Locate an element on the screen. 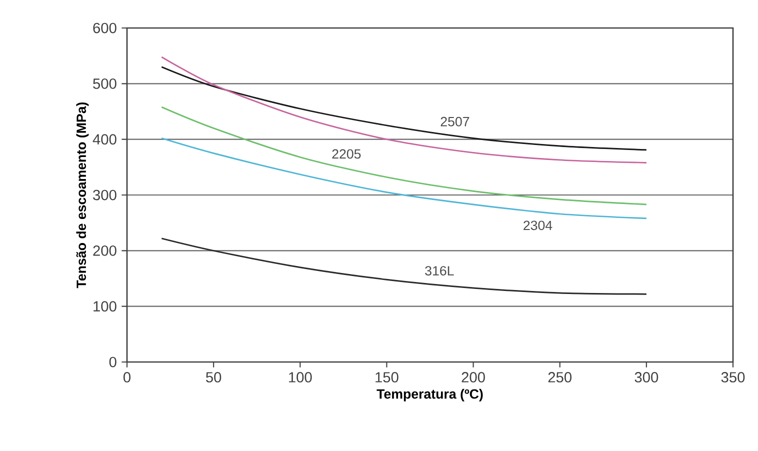 The image size is (758, 451). y-axis-title: Tensão de escoamento (MPa) is located at coordinates (82, 195).